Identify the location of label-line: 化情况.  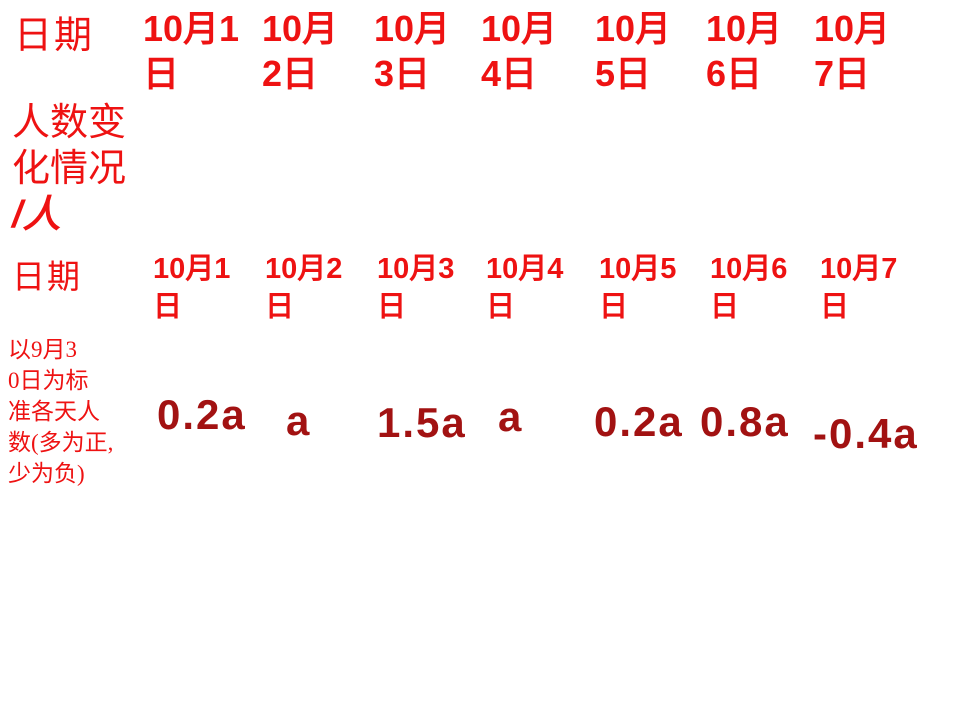
(69, 169).